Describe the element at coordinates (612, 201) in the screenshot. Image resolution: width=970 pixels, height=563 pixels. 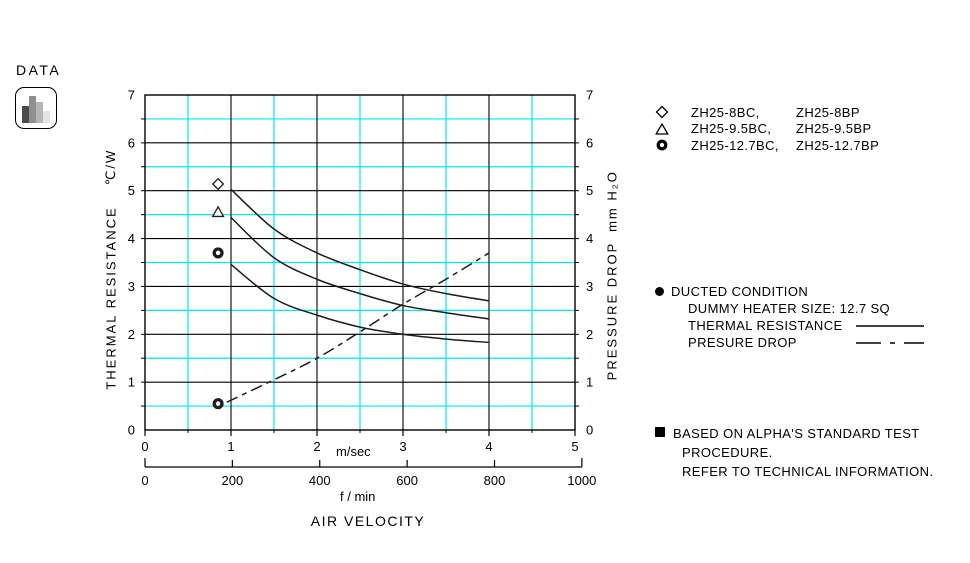
I see `y-right-unit-label: mm H₂O` at that location.